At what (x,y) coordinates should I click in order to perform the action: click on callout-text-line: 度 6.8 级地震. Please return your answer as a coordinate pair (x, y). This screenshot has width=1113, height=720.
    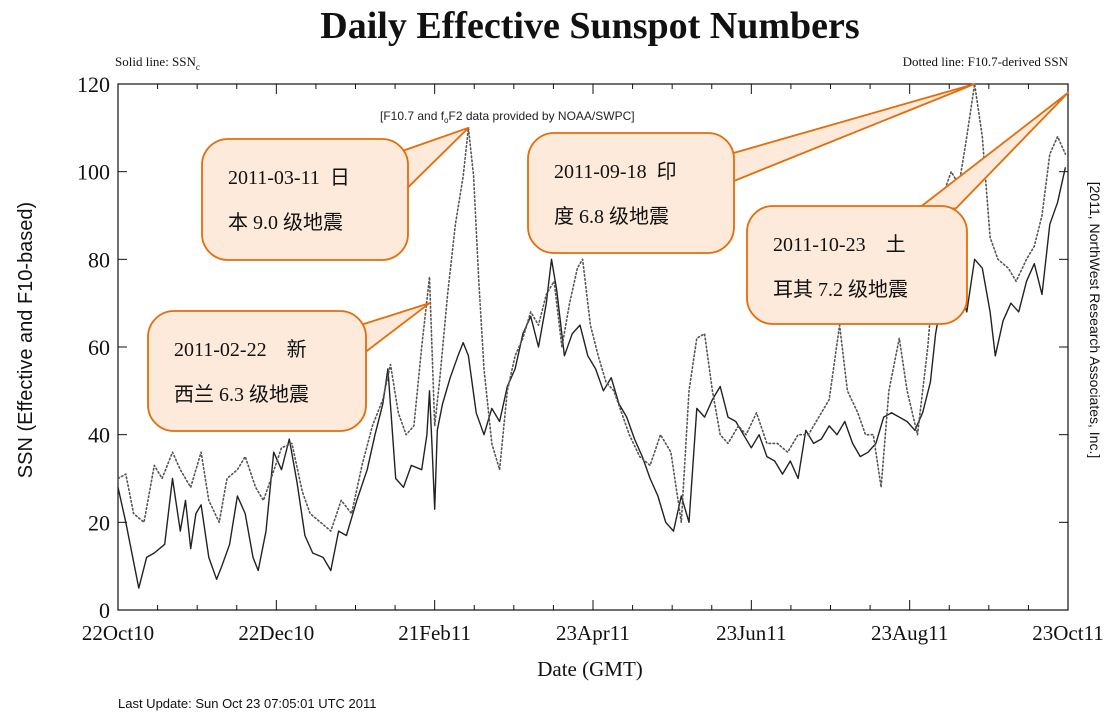
    Looking at the image, I should click on (611, 216).